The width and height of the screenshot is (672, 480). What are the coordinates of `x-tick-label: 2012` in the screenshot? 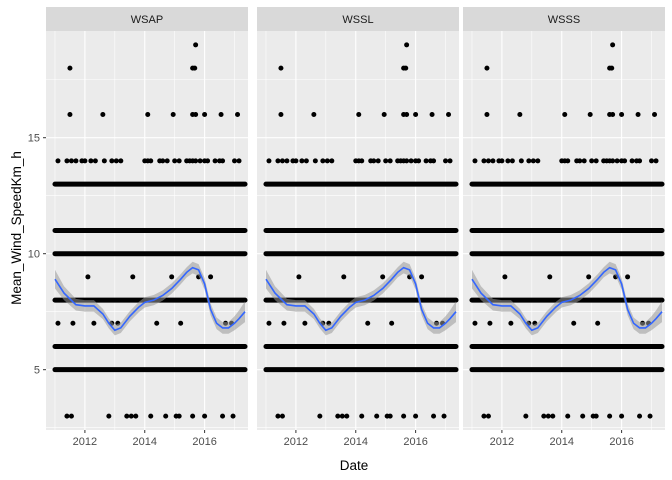 It's located at (85, 442).